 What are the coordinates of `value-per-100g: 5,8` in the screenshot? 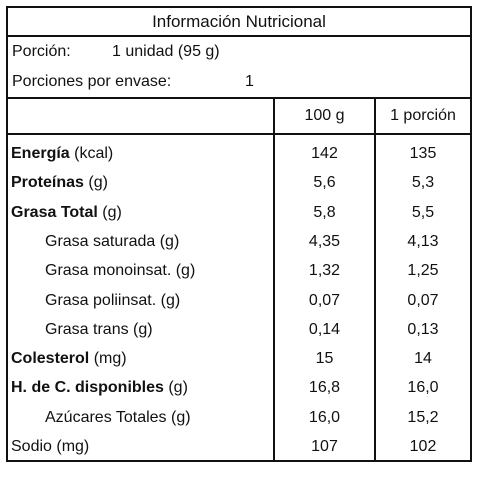 It's located at (324, 212).